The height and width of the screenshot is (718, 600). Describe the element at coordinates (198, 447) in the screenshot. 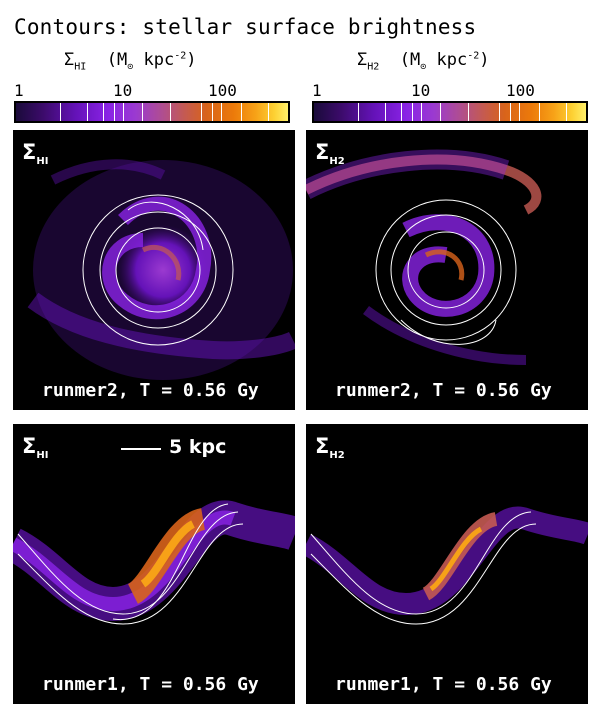

I see `scale-bar-label: 5 kpc` at that location.